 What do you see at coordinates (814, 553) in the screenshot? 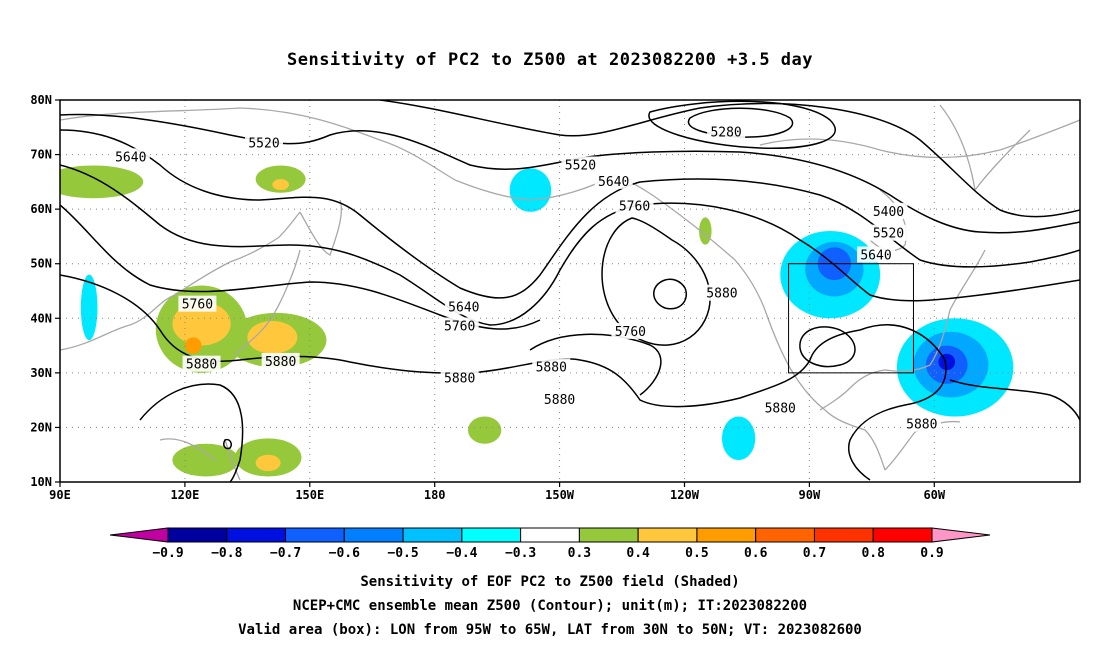
I see `colorbar-label-11: 0.7` at bounding box center [814, 553].